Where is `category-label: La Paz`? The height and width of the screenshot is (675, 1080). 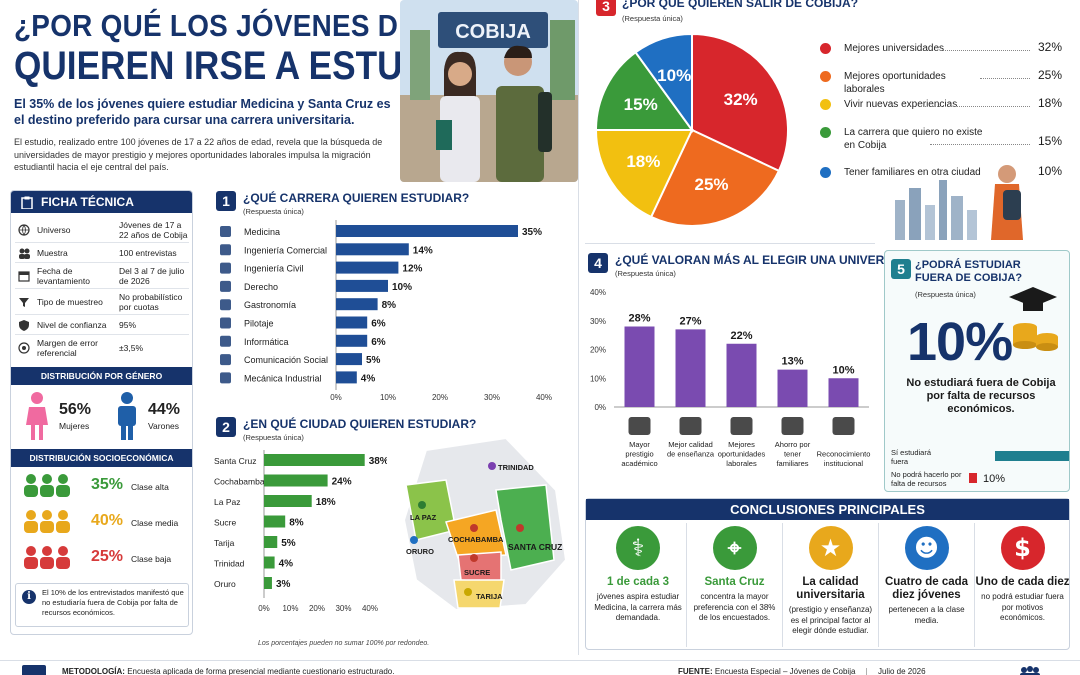 category-label: La Paz is located at coordinates (227, 502).